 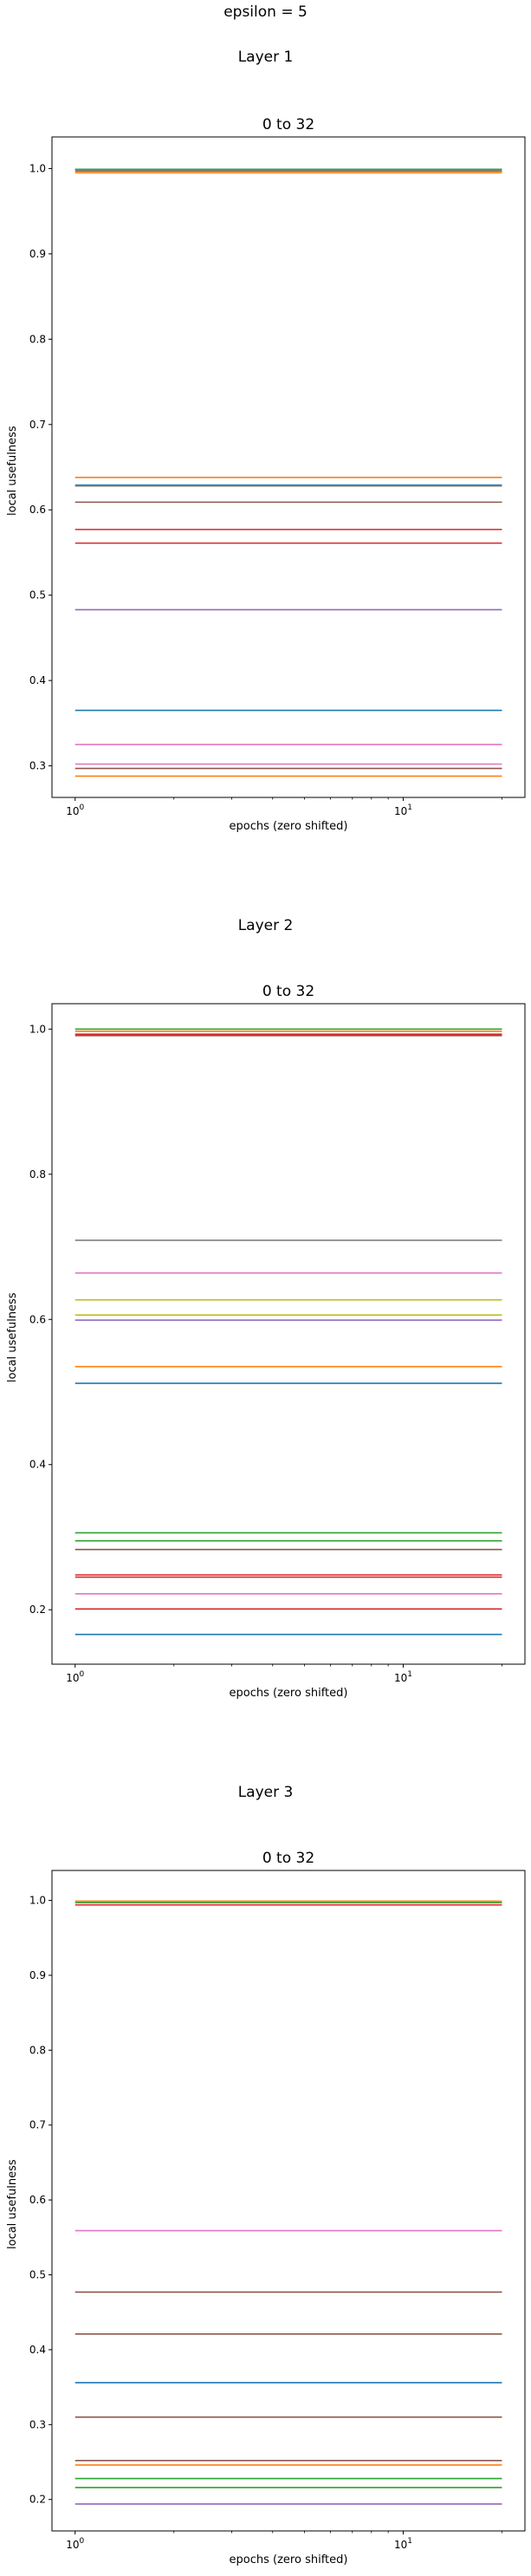 I want to click on layer-2-x-axis-label: epochs (zero shifted), so click(x=289, y=1693).